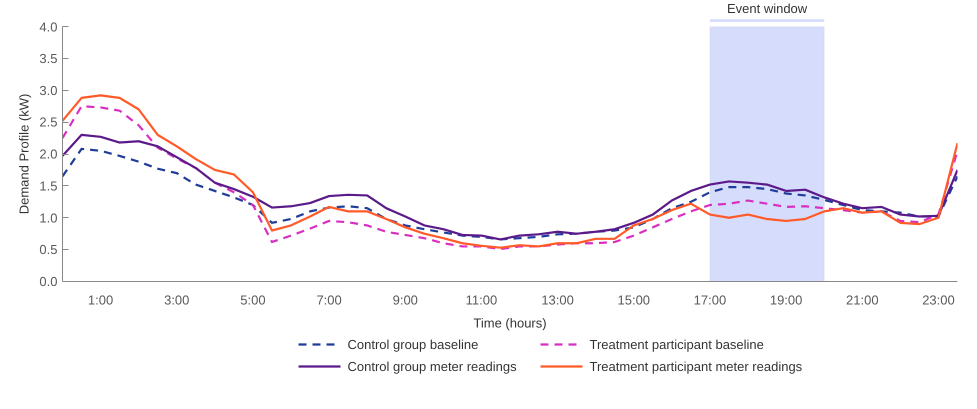  Describe the element at coordinates (48, 154) in the screenshot. I see `y-tick-label: 2.0` at that location.